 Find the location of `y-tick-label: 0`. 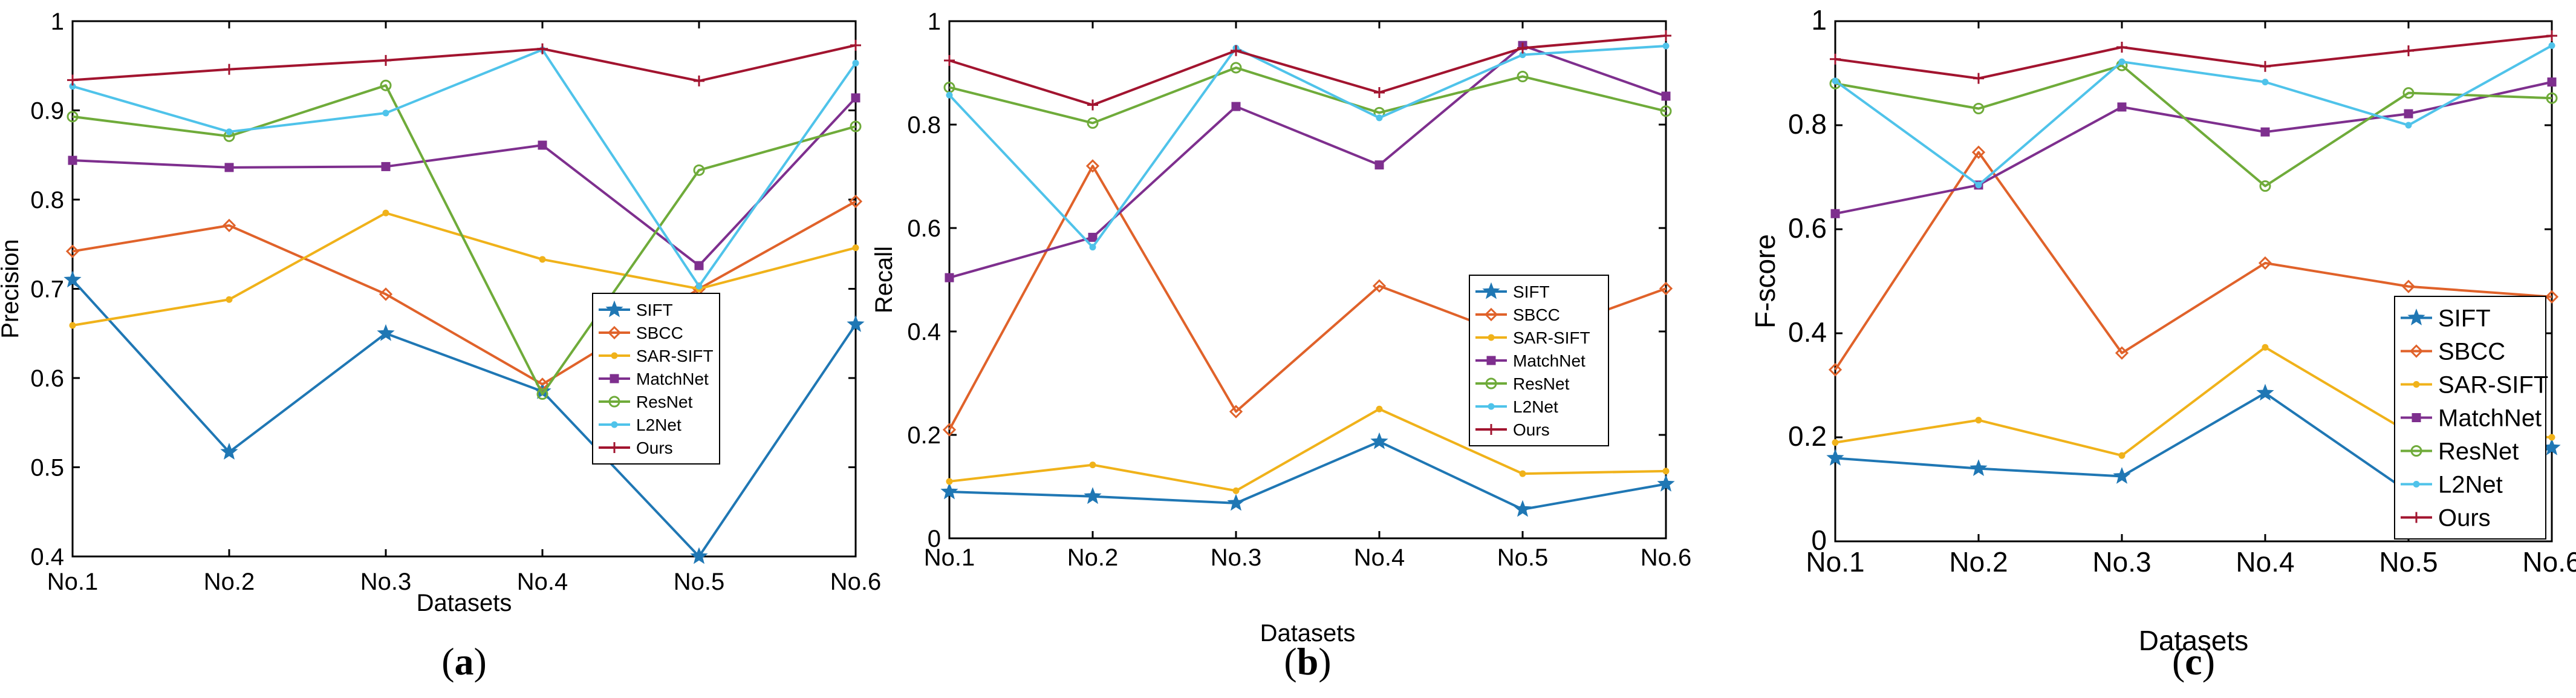

y-tick-label: 0 is located at coordinates (935, 539).